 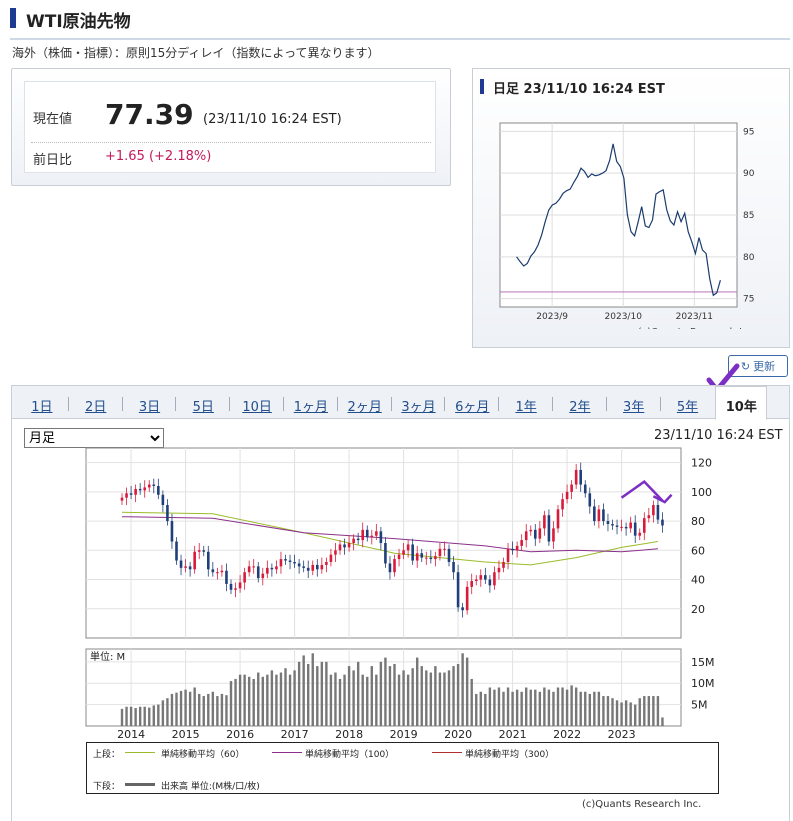 I want to click on volume-y-tick: 10M, so click(x=703, y=683).